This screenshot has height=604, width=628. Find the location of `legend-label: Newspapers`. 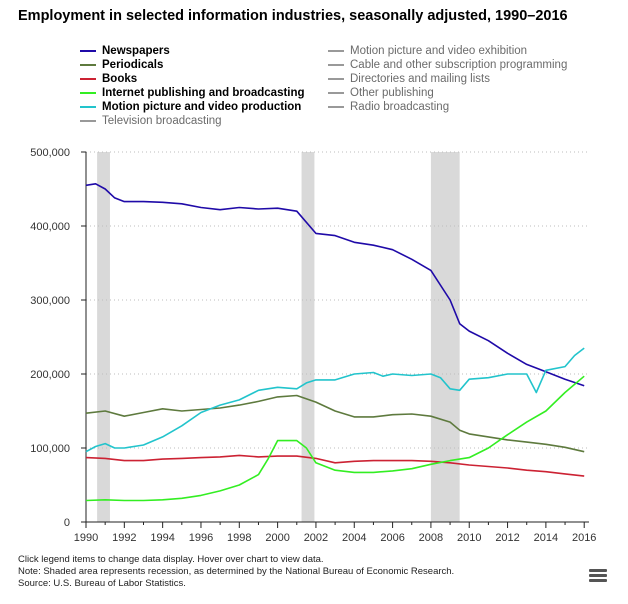

legend-label: Newspapers is located at coordinates (136, 51).